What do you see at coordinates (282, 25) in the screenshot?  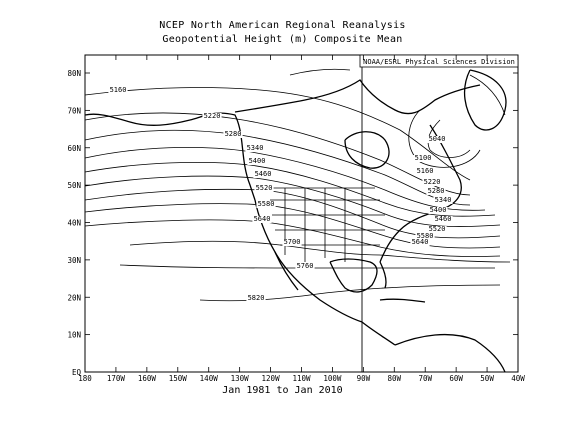 I see `map-title: NCEP North American Regional Reanalysis` at bounding box center [282, 25].